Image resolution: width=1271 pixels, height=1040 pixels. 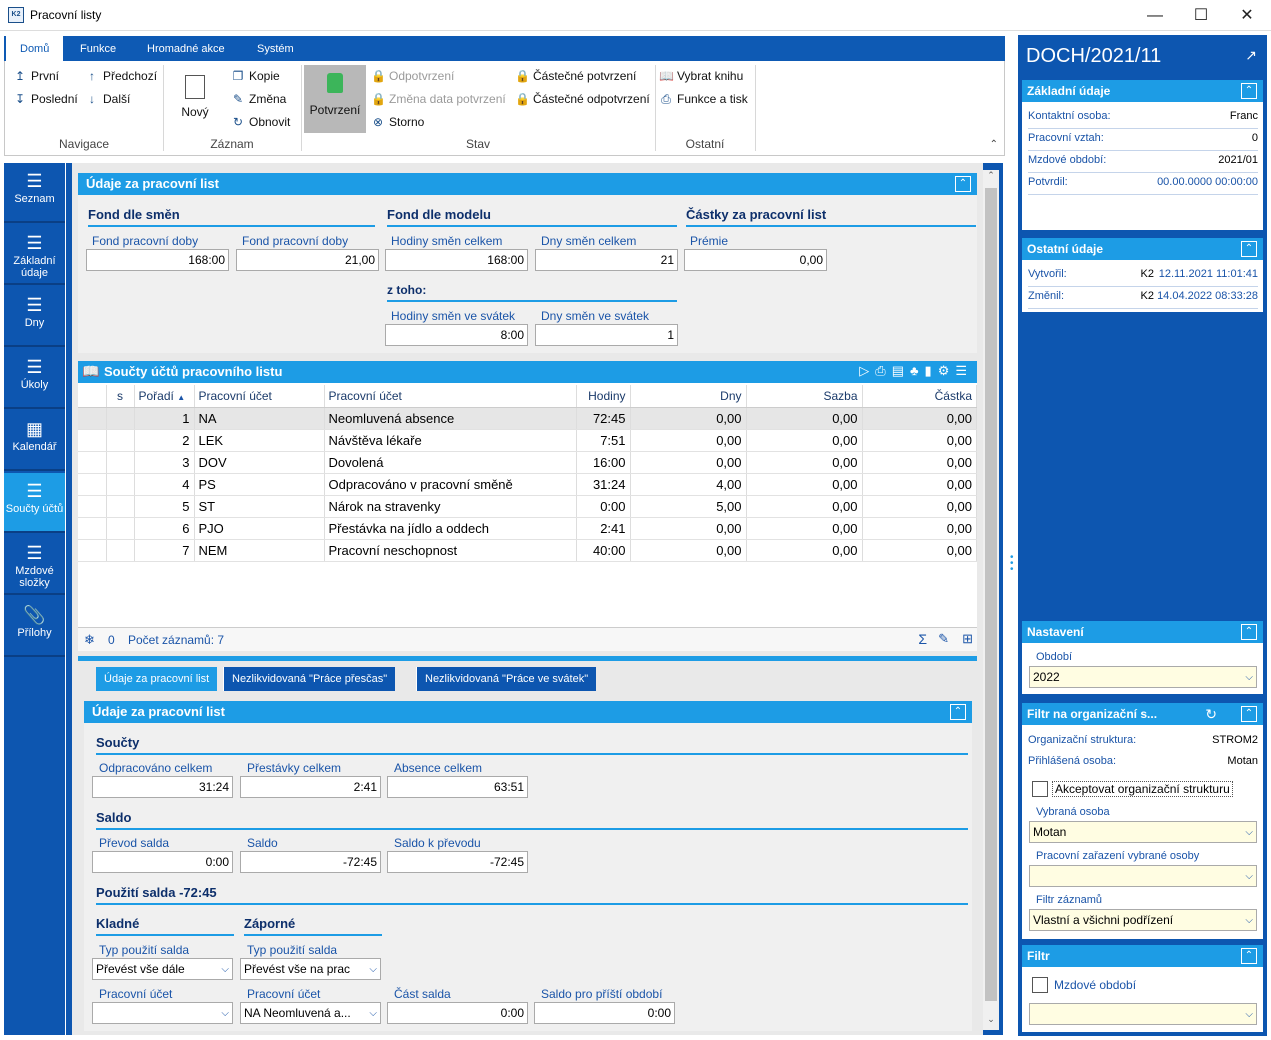 What do you see at coordinates (34, 565) in the screenshot?
I see `nav-mzdove-slozky: ☰ Mzdové složky` at bounding box center [34, 565].